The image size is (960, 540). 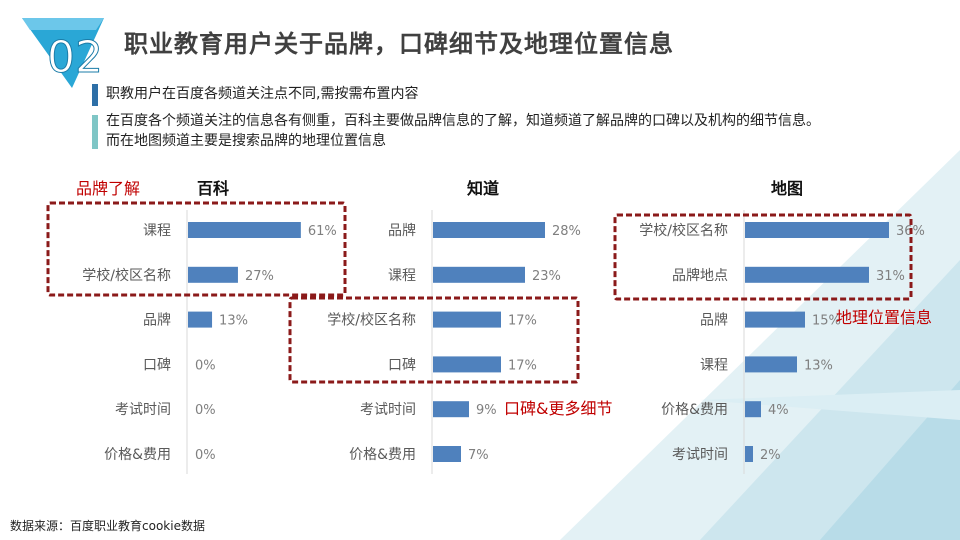 What do you see at coordinates (884, 317) in the screenshot?
I see `callout-location: 地理位置信息` at bounding box center [884, 317].